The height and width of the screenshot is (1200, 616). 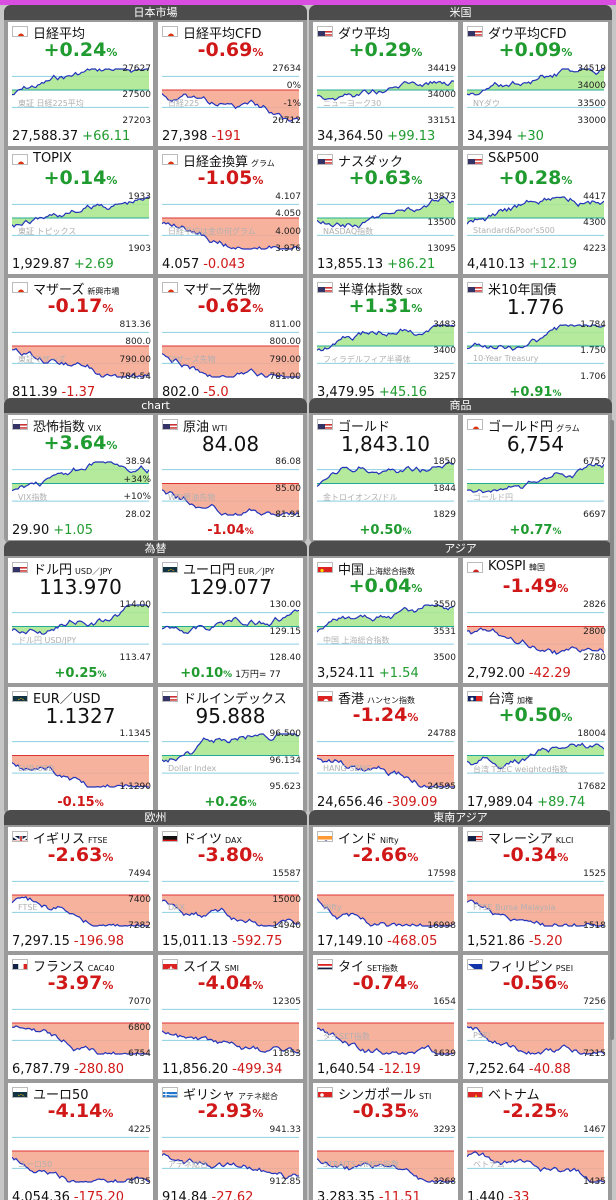 What do you see at coordinates (444, 377) in the screenshot?
I see `axis-label: 3257` at bounding box center [444, 377].